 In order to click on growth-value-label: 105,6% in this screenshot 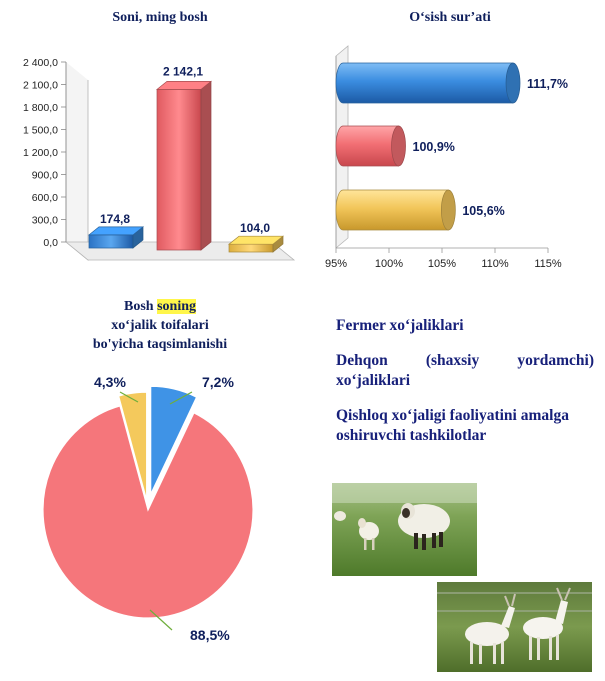, I will do `click(483, 211)`.